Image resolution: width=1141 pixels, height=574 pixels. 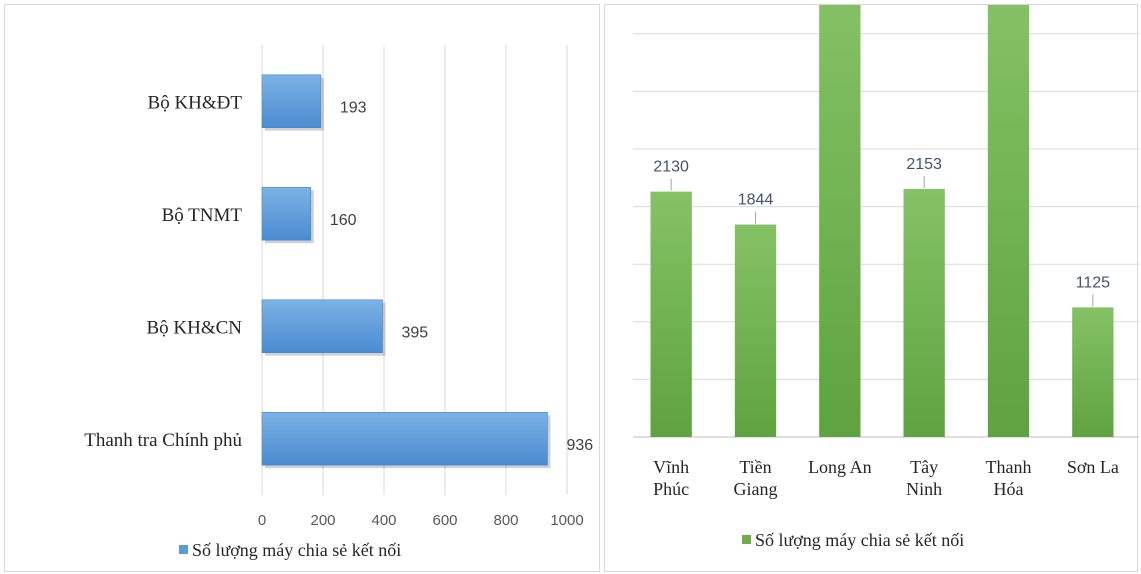 What do you see at coordinates (343, 220) in the screenshot?
I see `data-label: 160` at bounding box center [343, 220].